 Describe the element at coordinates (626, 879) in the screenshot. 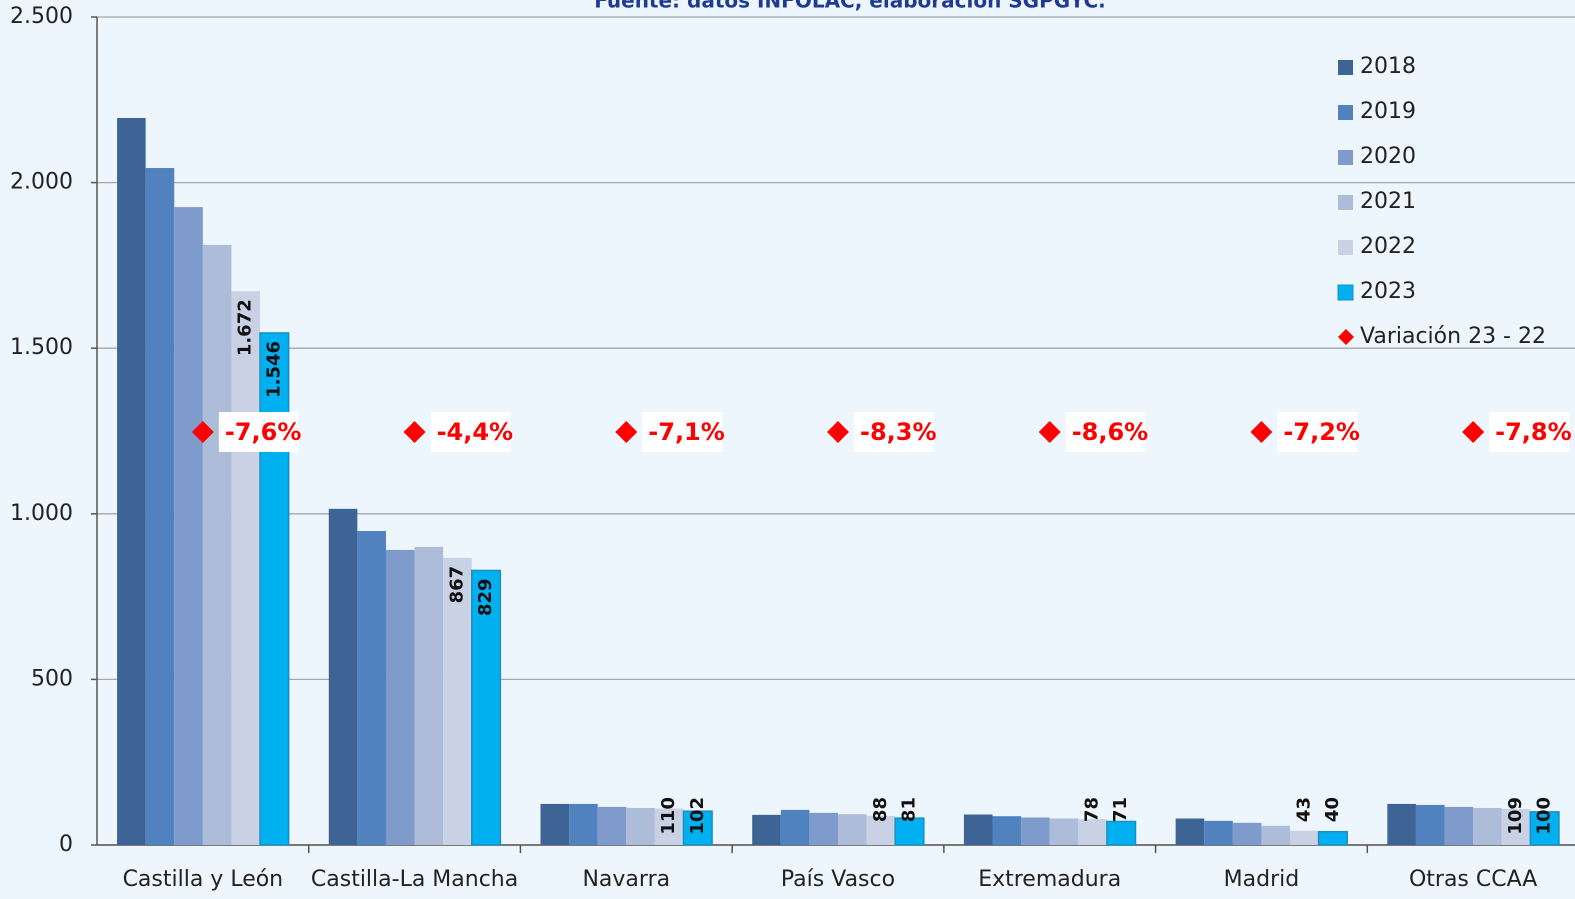

I see `x-tick-label: Navarra` at that location.